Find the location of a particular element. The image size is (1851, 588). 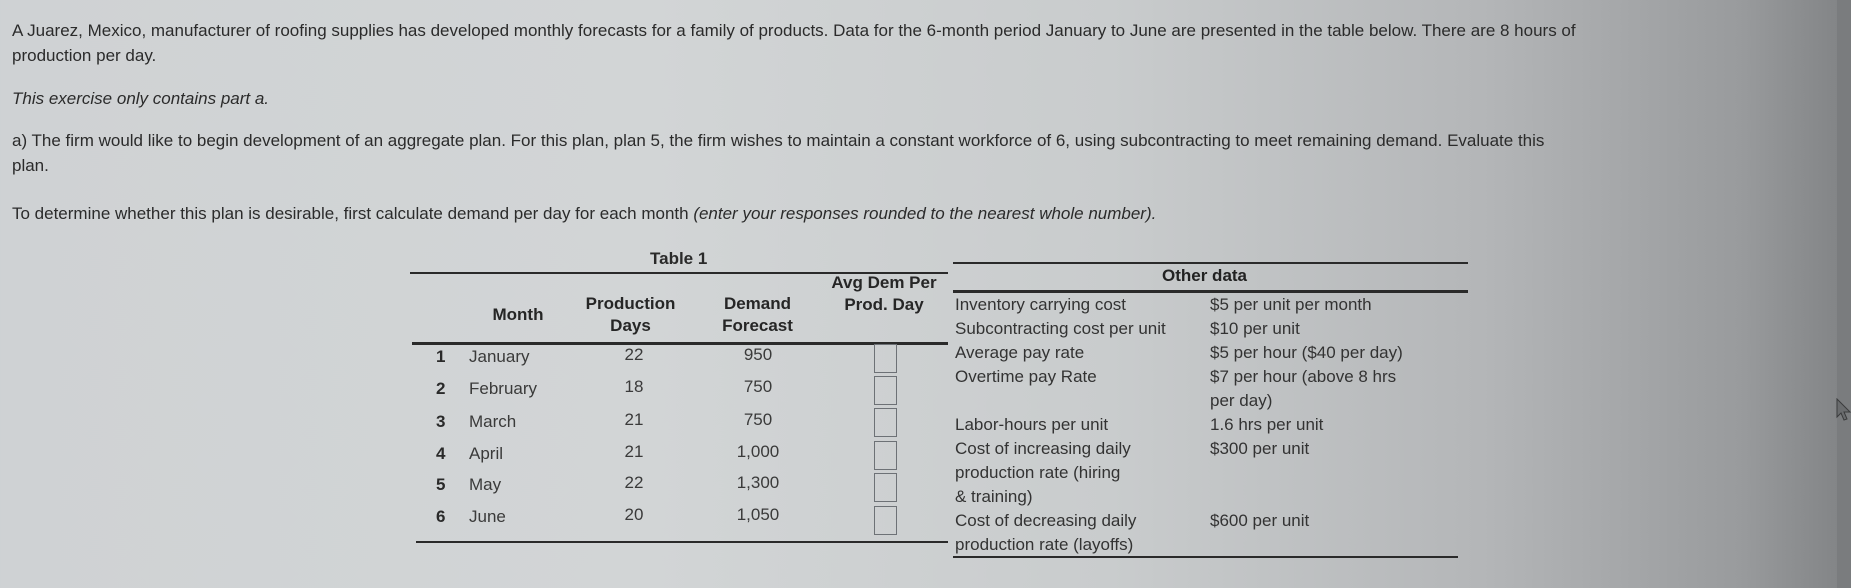

other-data-label: Cost of decreasing daily is located at coordinates (1046, 520).